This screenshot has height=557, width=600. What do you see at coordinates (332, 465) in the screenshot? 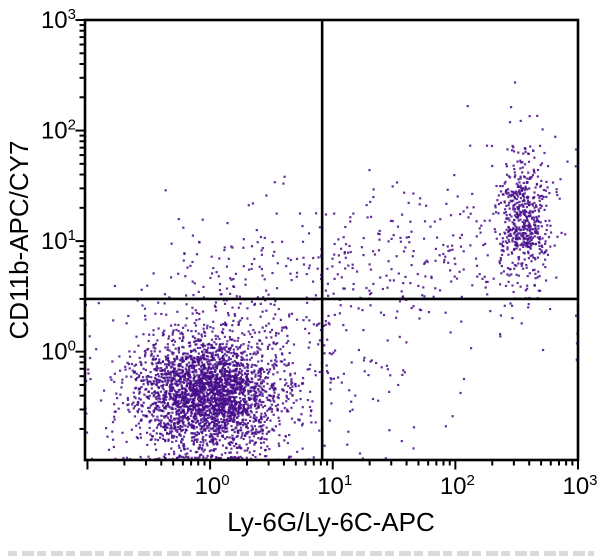
I see `x-axis-ticks` at bounding box center [332, 465].